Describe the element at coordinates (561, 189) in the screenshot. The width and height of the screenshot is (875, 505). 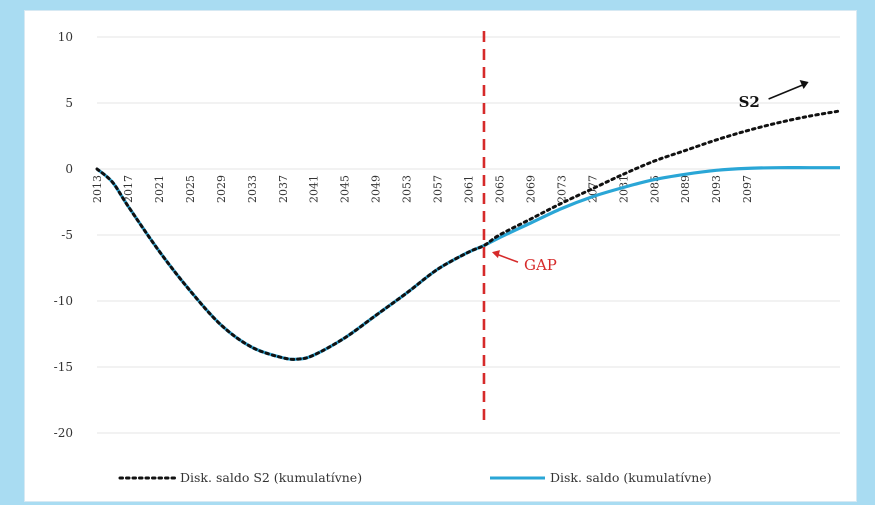
I see `x-tick-label: 2073` at that location.